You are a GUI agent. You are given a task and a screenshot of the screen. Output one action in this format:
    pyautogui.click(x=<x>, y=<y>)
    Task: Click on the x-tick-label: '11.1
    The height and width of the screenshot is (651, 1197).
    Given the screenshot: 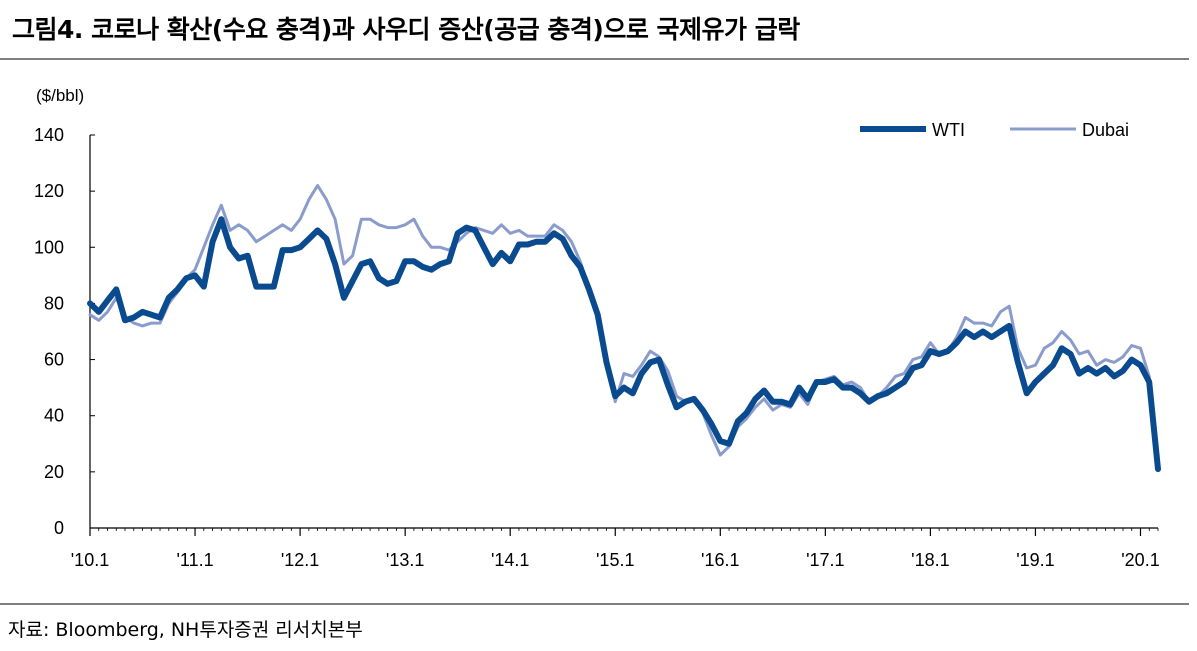 What is the action you would take?
    pyautogui.click(x=194, y=560)
    